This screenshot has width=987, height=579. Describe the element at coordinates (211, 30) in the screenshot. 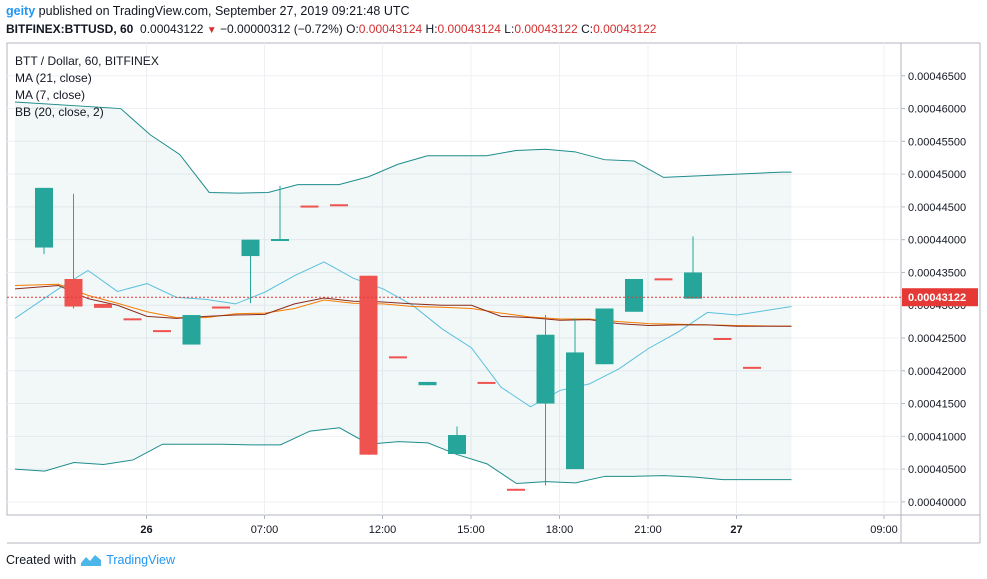

I see `down-arrow-icon: ▼` at that location.